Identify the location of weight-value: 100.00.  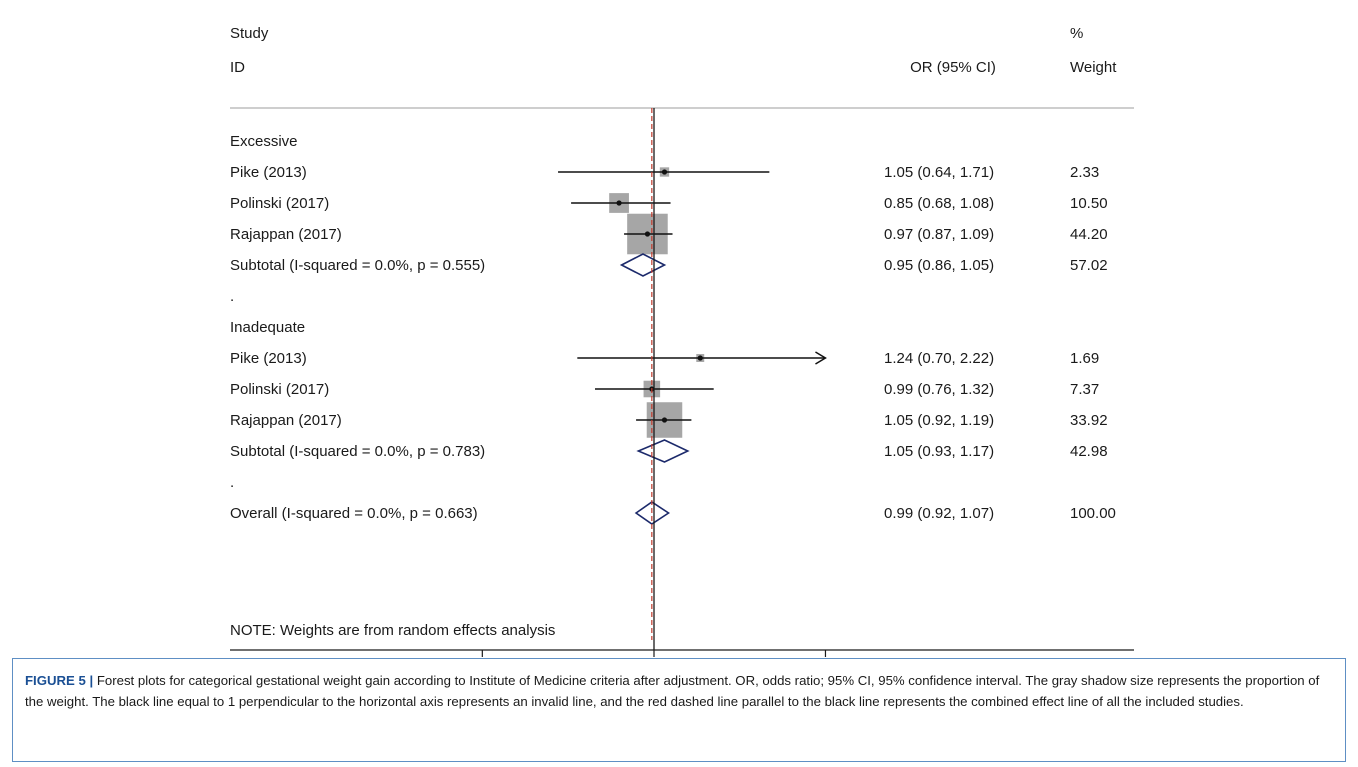
(1093, 513).